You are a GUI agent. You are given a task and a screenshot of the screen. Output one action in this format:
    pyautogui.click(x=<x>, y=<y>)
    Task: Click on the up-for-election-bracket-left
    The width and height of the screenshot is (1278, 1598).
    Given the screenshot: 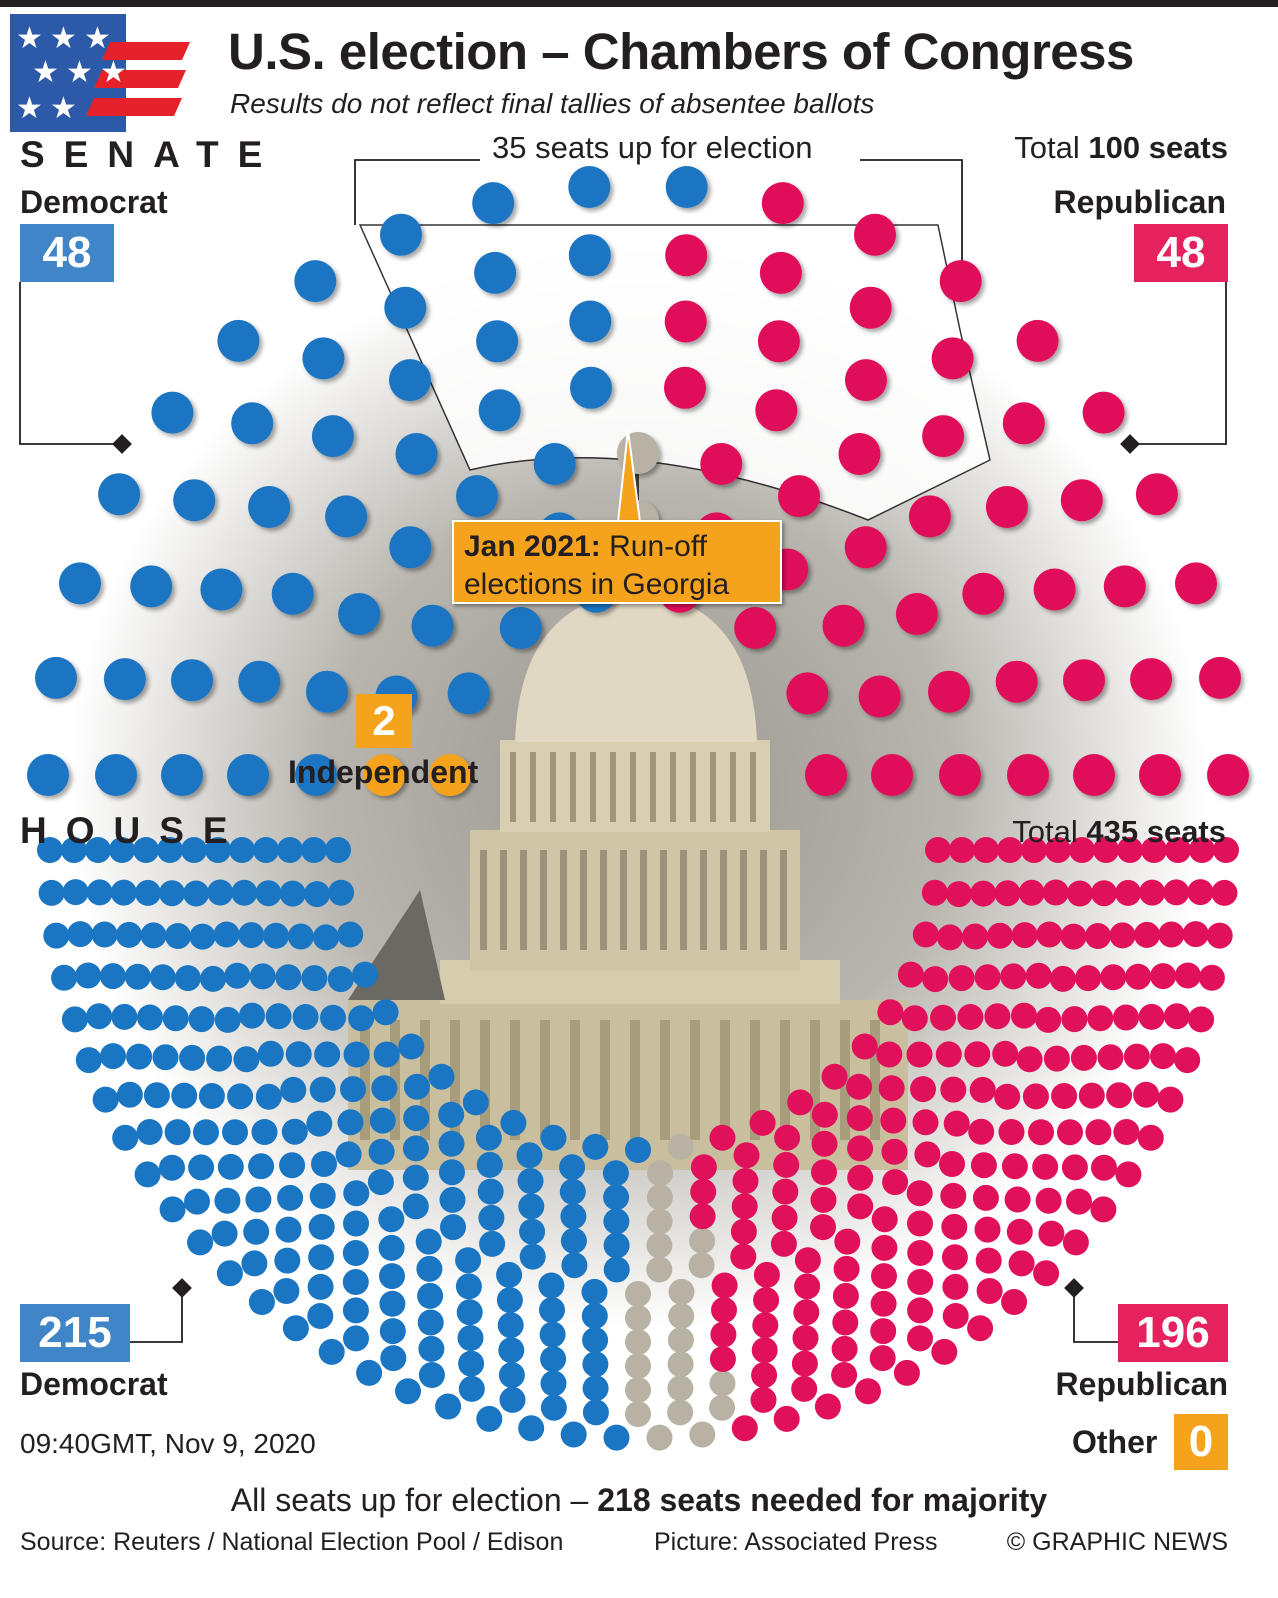 What is the action you would take?
    pyautogui.click(x=417, y=192)
    